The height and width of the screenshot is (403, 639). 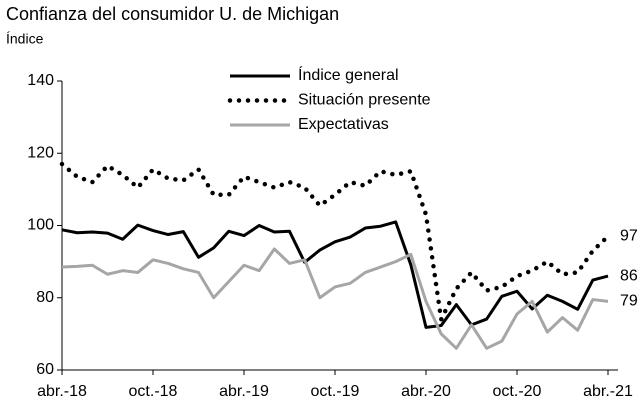 What do you see at coordinates (426, 391) in the screenshot?
I see `x-tick-label: abr.-20` at bounding box center [426, 391].